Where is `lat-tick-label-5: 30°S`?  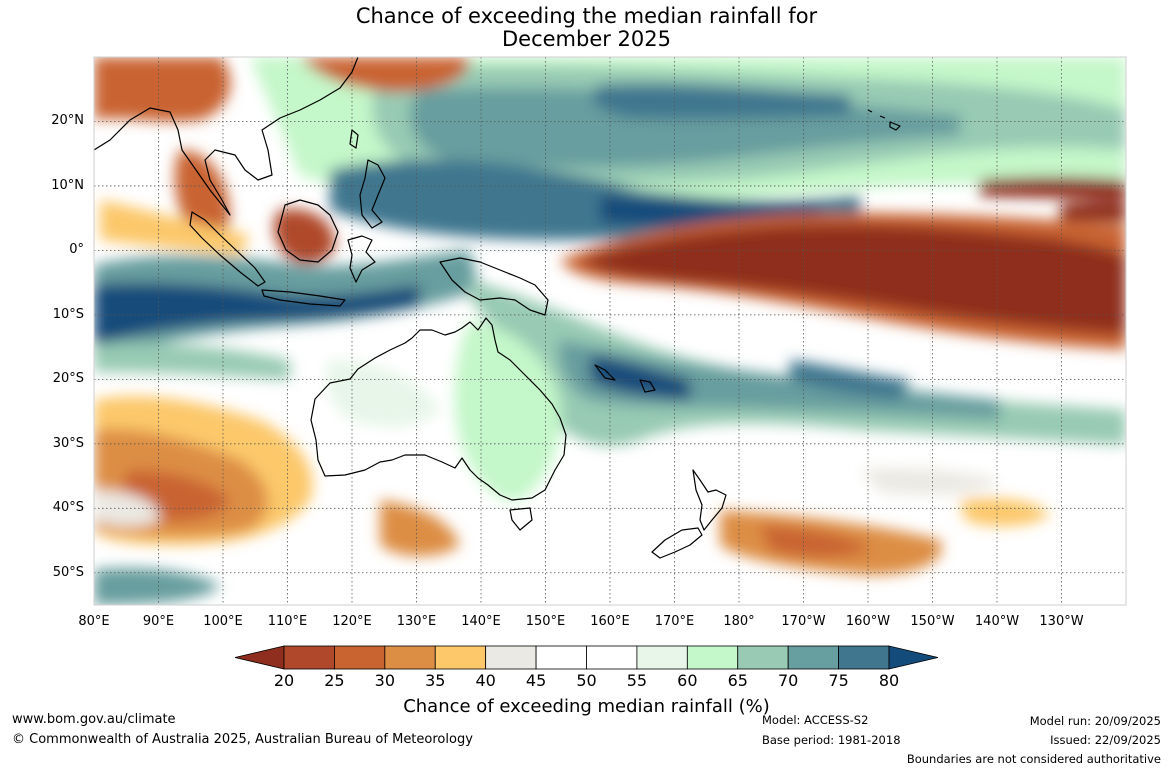 lat-tick-label-5: 30°S is located at coordinates (68, 443).